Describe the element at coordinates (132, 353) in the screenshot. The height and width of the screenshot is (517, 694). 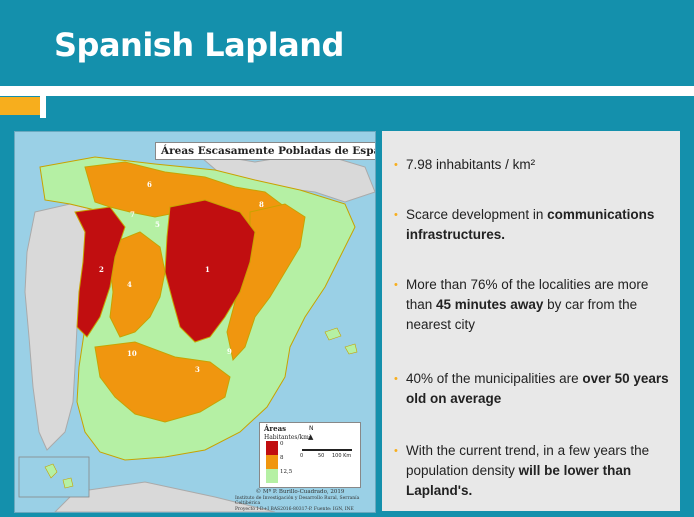
I see `region-label: 10` at that location.